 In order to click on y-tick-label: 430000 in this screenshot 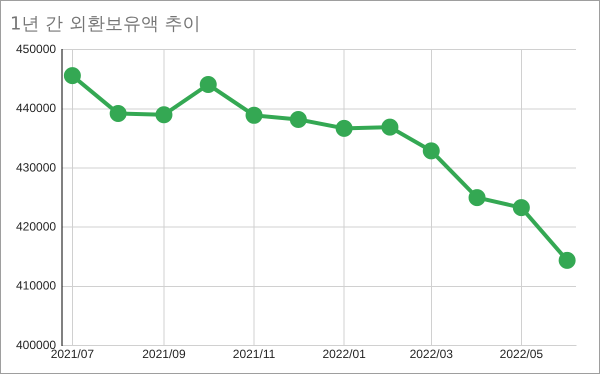, I will do `click(36, 167)`.